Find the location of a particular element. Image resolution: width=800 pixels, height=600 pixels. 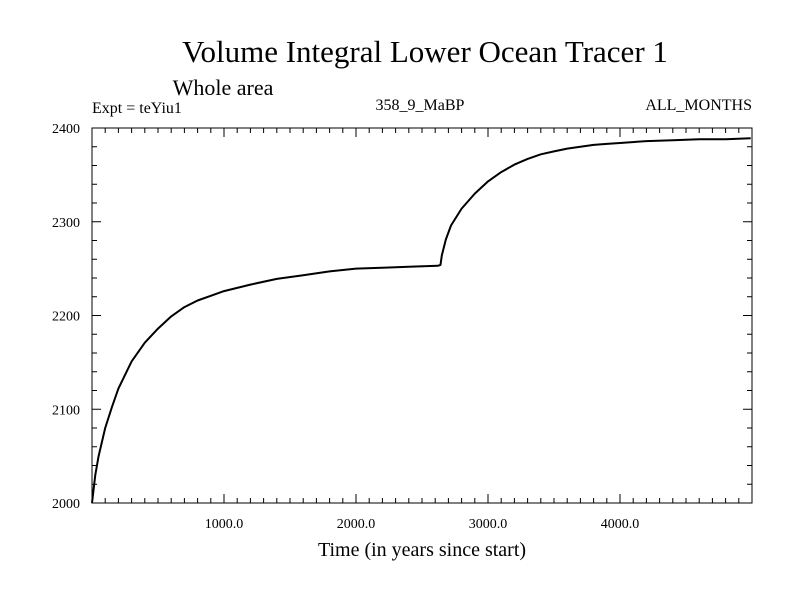

y-tick-label: 2300 is located at coordinates (66, 223).